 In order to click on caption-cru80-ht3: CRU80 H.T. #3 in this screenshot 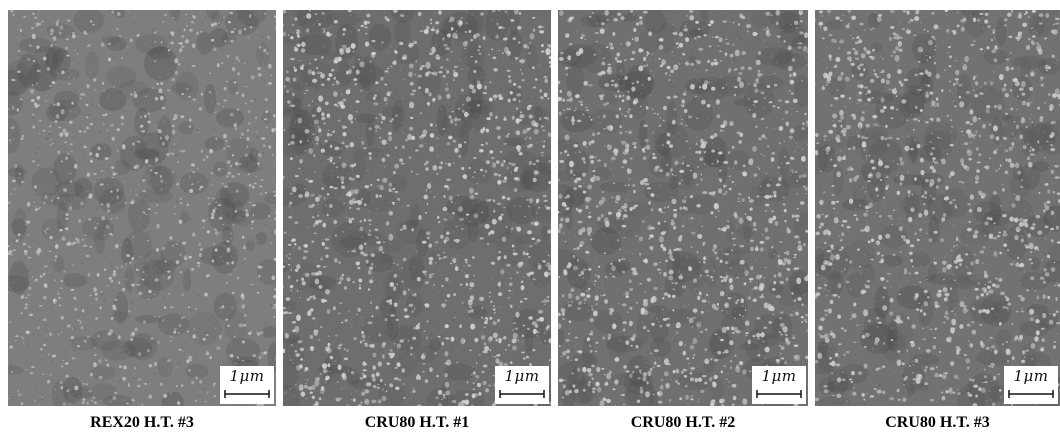, I will do `click(937, 422)`.